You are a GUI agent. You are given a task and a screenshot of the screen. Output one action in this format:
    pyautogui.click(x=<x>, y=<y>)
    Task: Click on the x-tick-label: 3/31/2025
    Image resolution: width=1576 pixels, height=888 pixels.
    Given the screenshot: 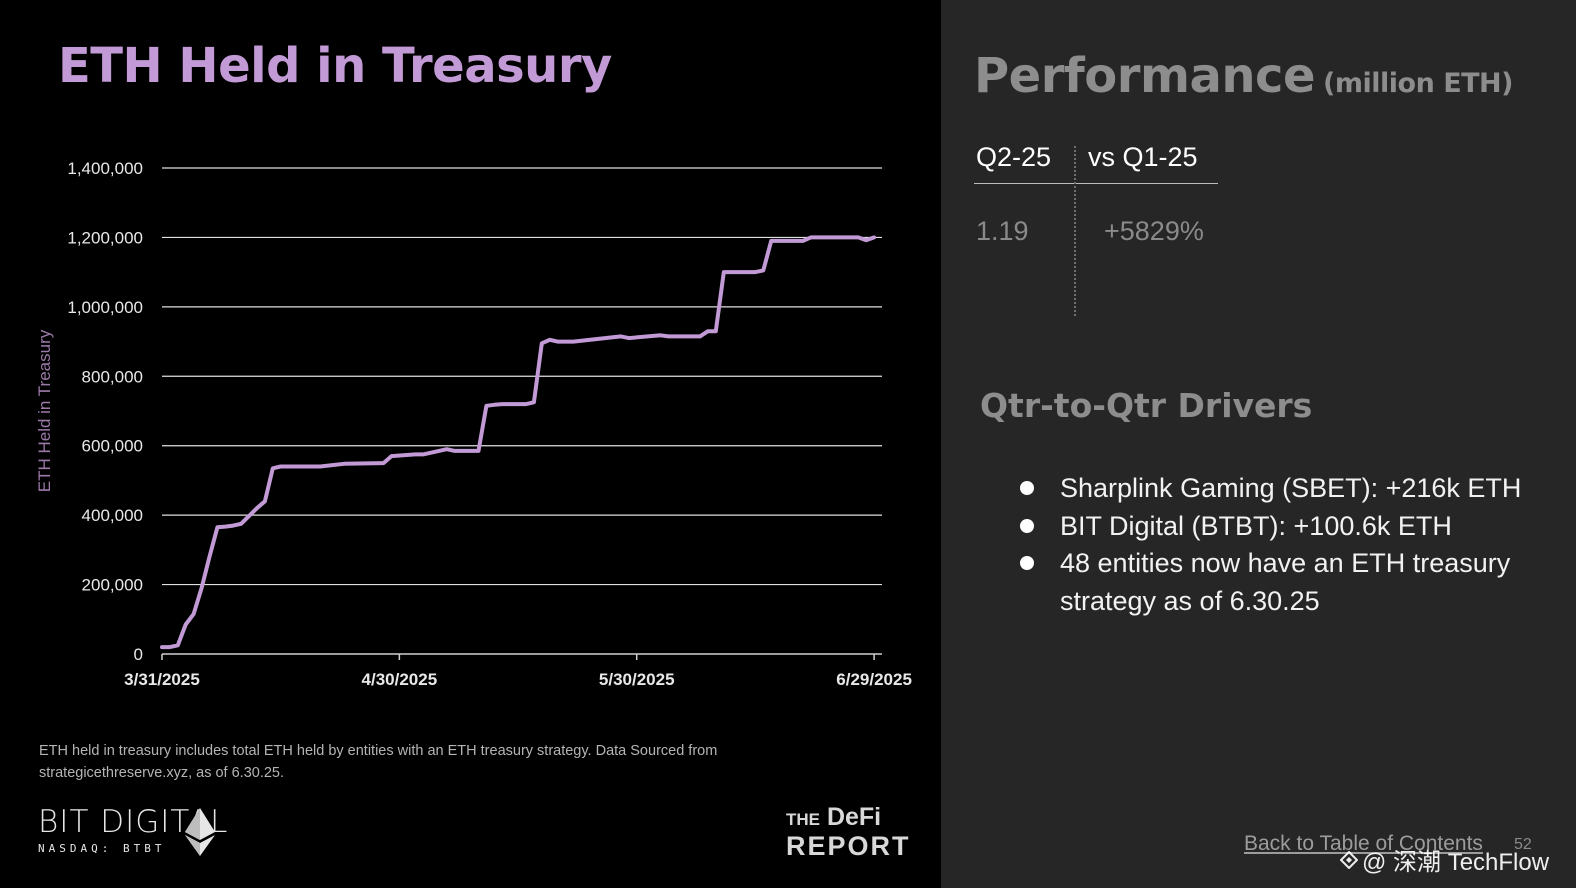 What is the action you would take?
    pyautogui.click(x=162, y=679)
    